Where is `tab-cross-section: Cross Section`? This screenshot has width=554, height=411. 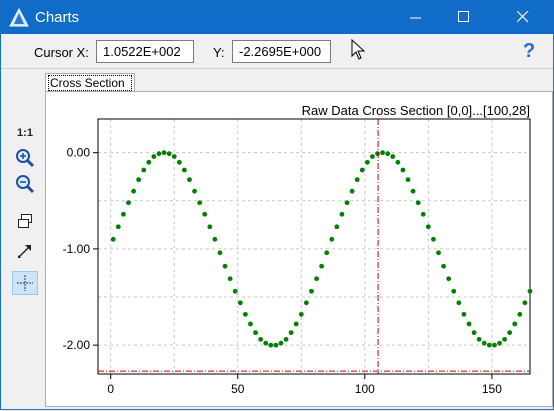
tab-cross-section: Cross Section is located at coordinates (90, 82).